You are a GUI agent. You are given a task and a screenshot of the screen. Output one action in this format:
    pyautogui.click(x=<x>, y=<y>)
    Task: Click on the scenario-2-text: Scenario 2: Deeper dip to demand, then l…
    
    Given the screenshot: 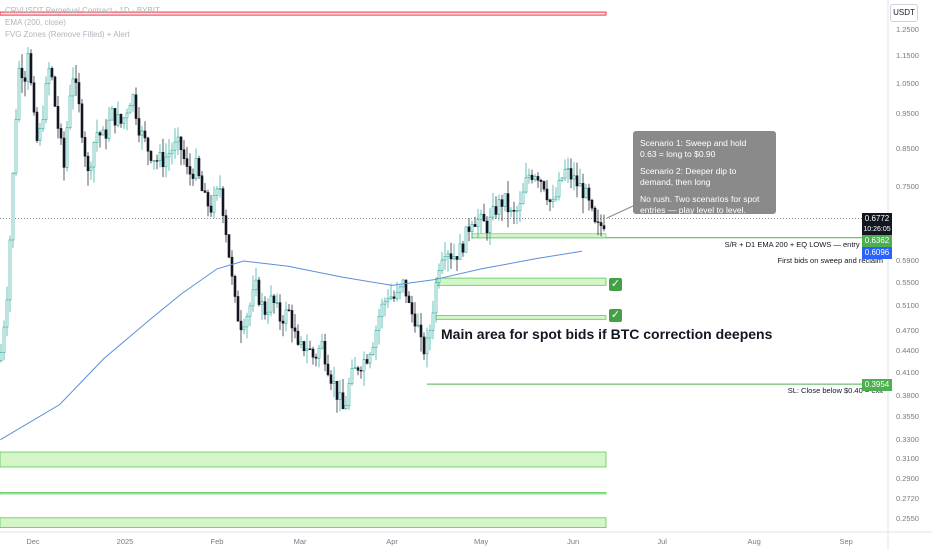 What is the action you would take?
    pyautogui.click(x=688, y=176)
    